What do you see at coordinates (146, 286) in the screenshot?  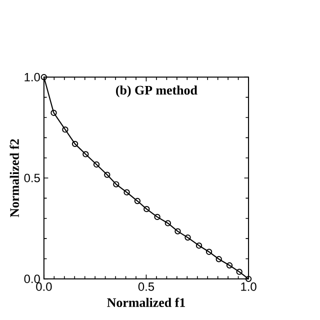 I see `x-tick-label: 0.5` at bounding box center [146, 286].